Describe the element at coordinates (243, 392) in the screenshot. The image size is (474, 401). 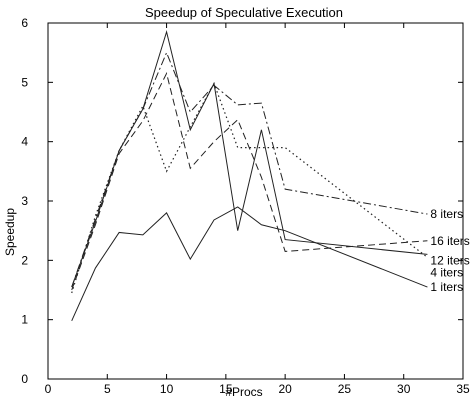
I see `x-axis-label: #Procs` at that location.